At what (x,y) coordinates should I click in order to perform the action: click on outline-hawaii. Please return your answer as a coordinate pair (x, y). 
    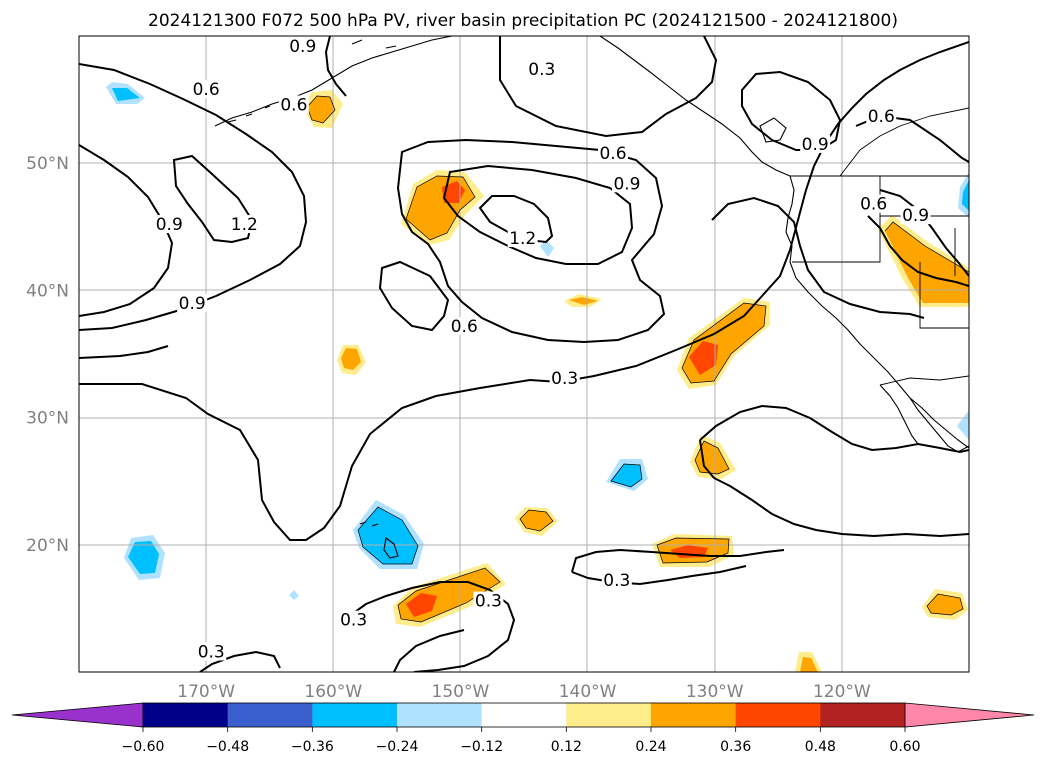
    Looking at the image, I should click on (388, 535).